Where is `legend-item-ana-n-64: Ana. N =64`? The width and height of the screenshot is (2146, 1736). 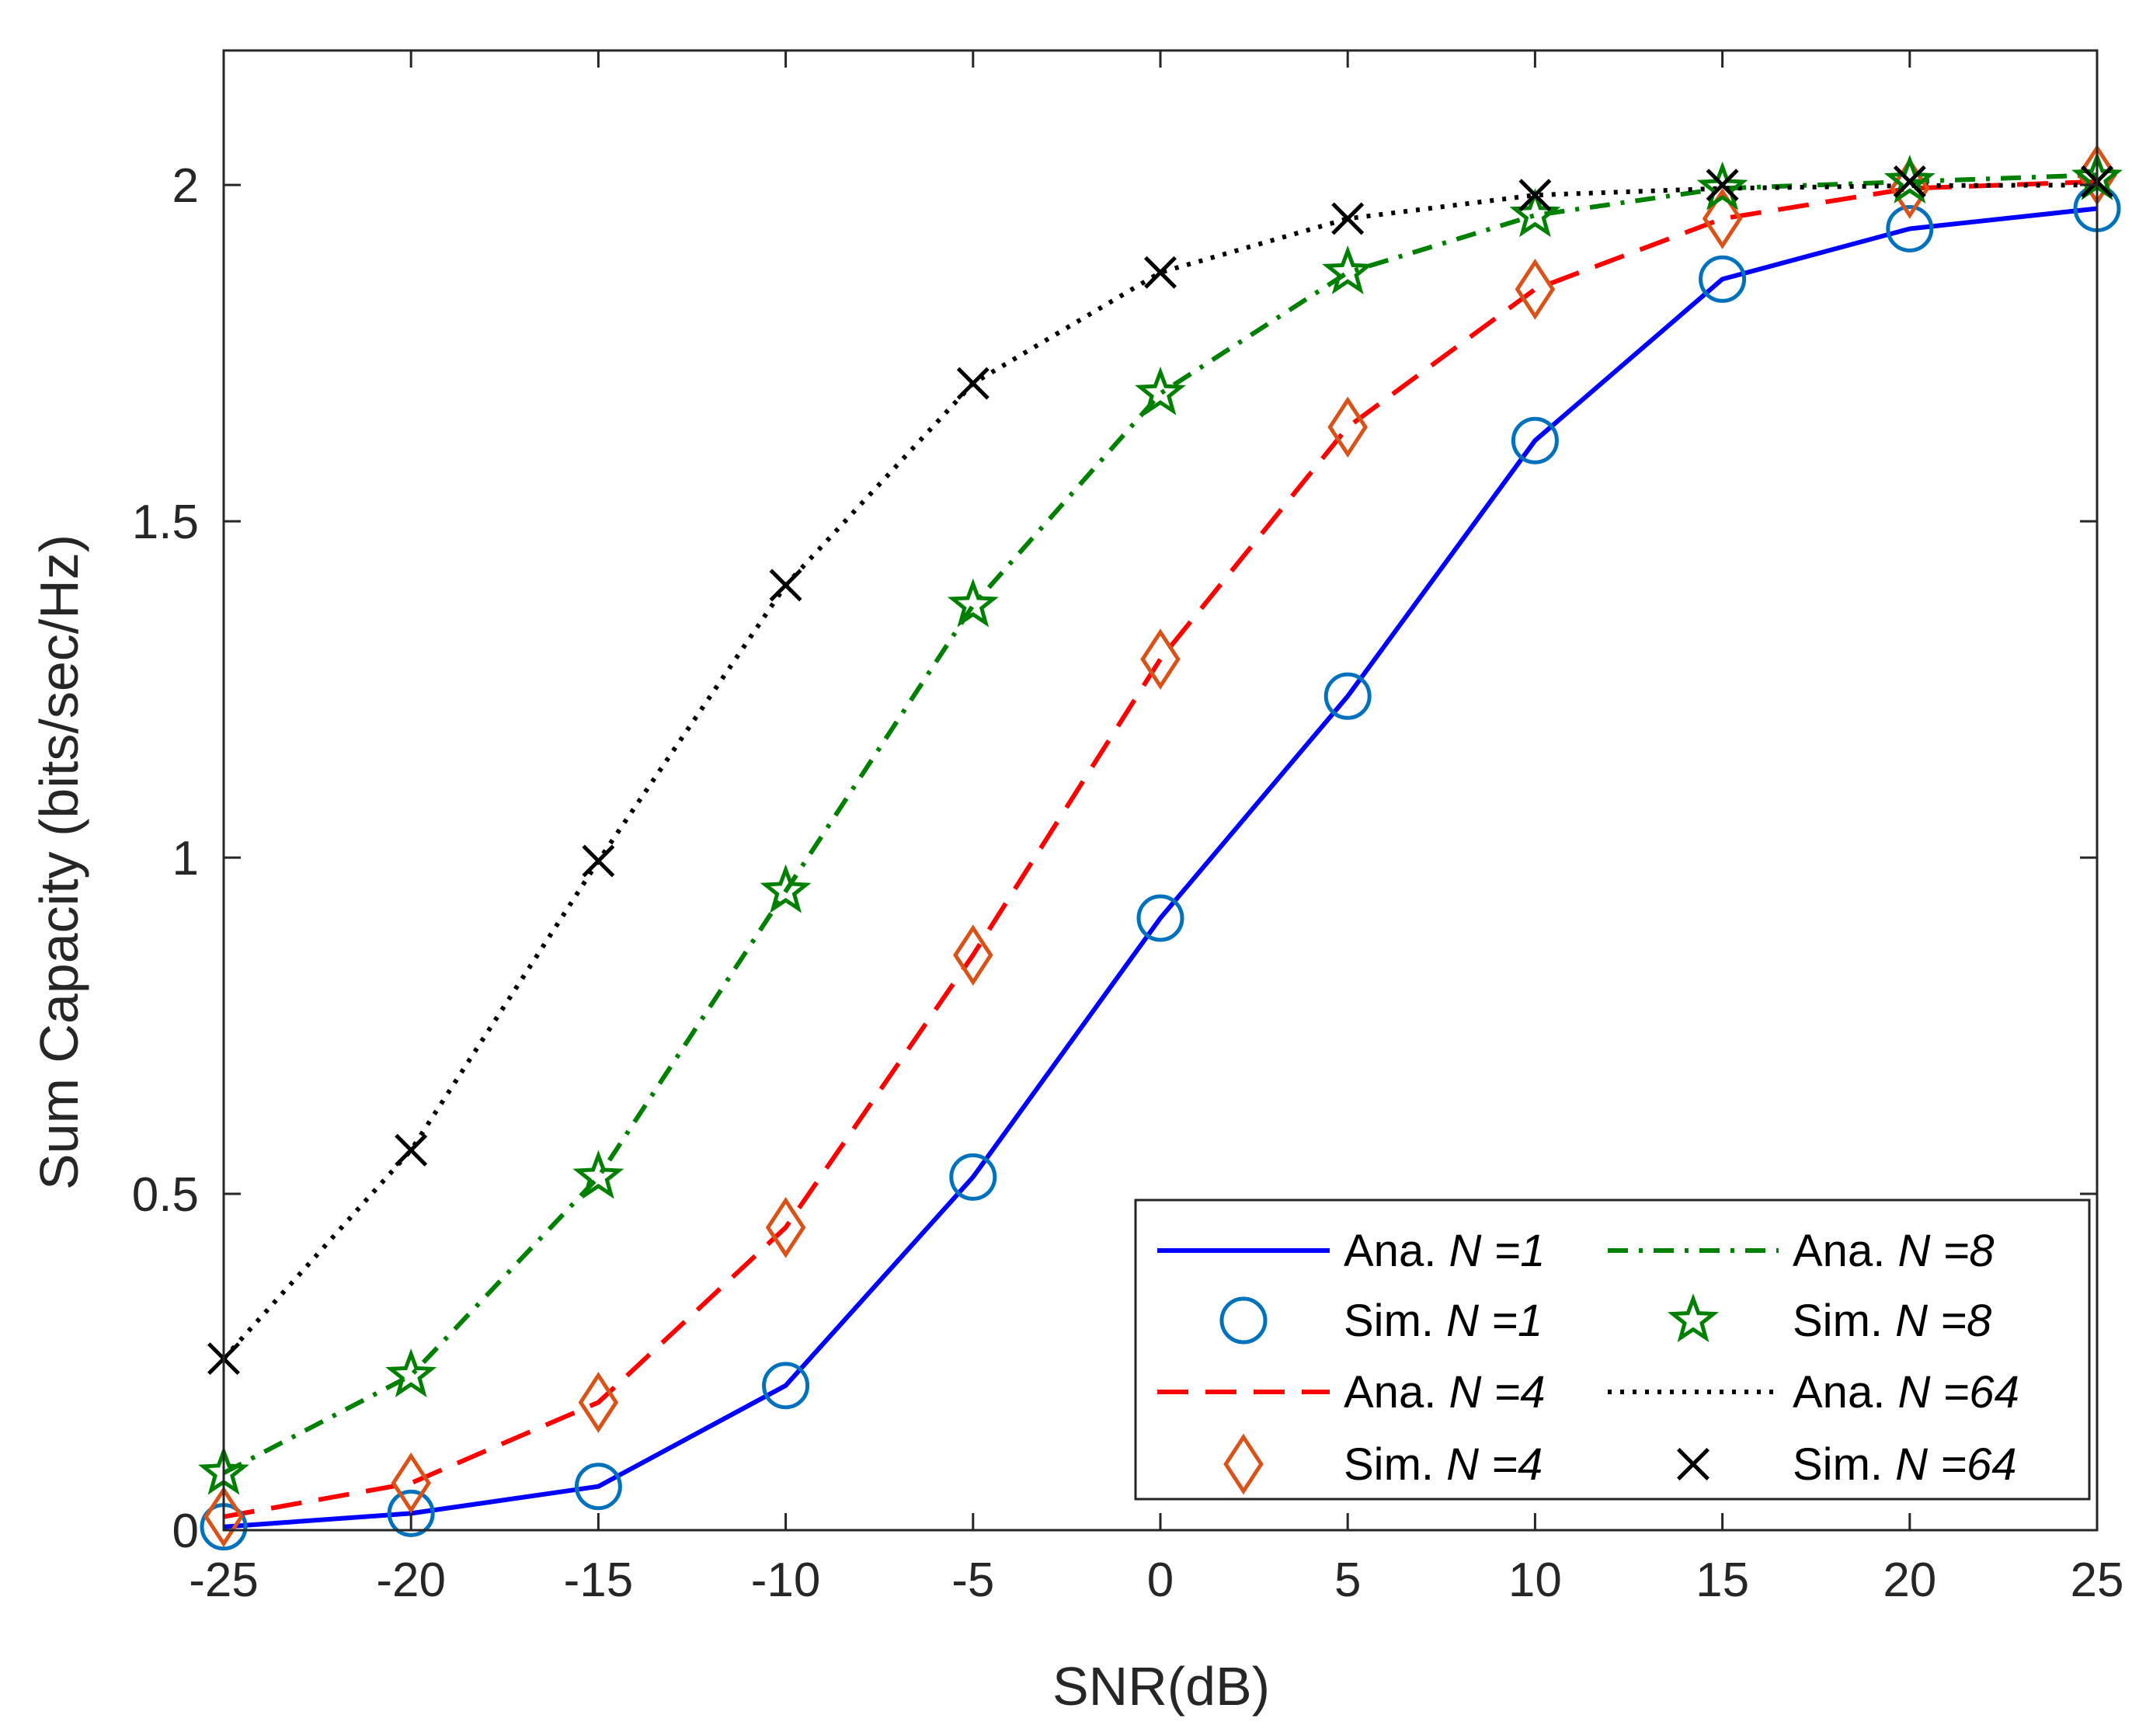
legend-item-ana-n-64: Ana. N =64 is located at coordinates (1814, 1392).